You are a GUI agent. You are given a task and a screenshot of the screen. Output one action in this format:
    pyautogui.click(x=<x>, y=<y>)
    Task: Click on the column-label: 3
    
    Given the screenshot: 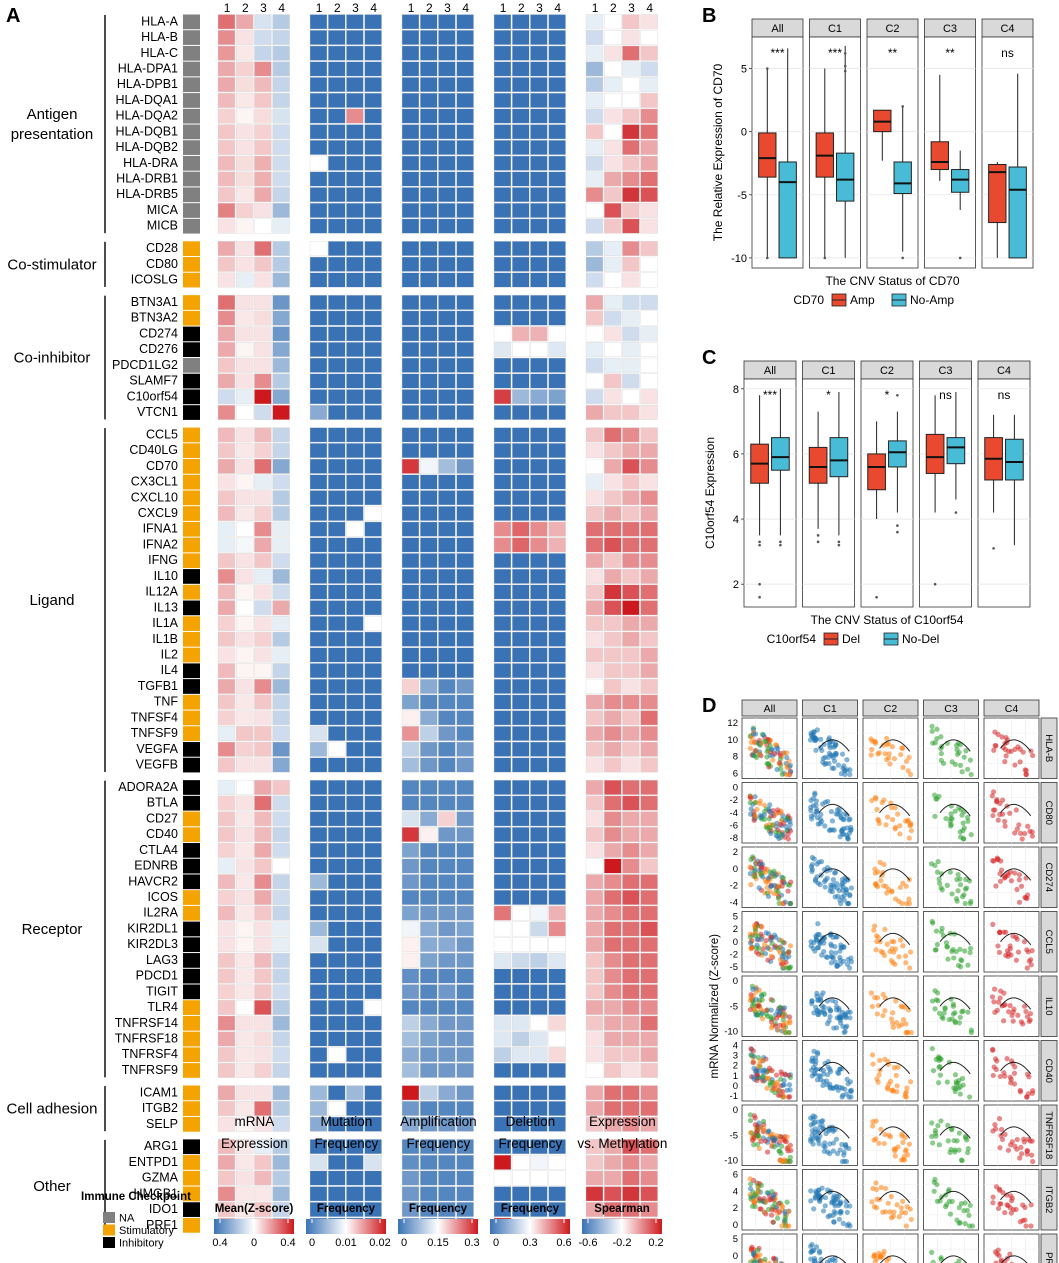 What is the action you would take?
    pyautogui.click(x=355, y=8)
    